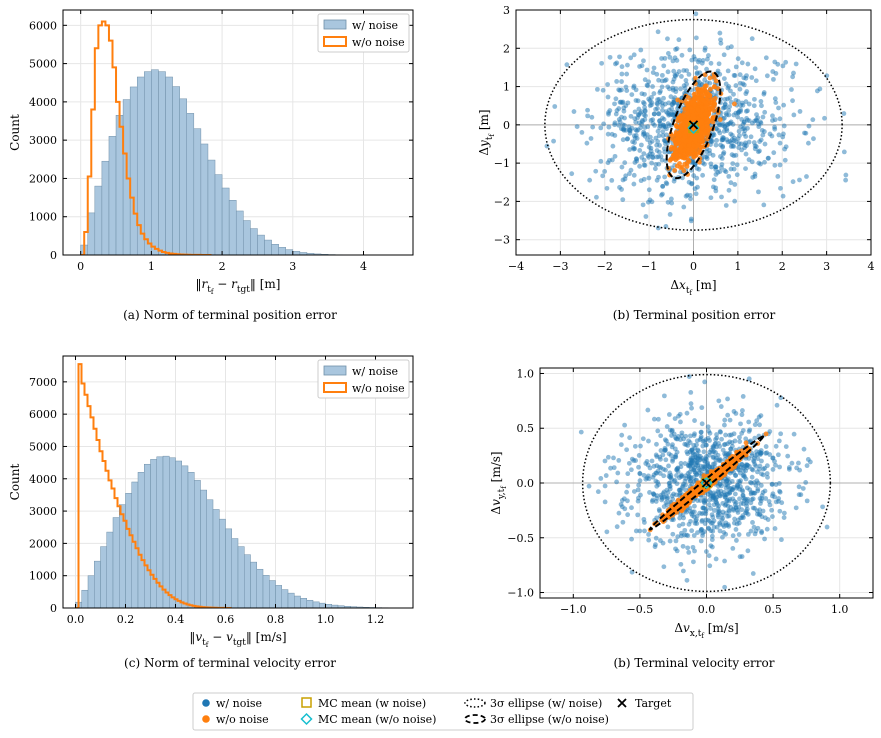 The height and width of the screenshot is (738, 881). What do you see at coordinates (490, 138) in the screenshot?
I see `y-axis-label-part-2: t` at bounding box center [490, 138].